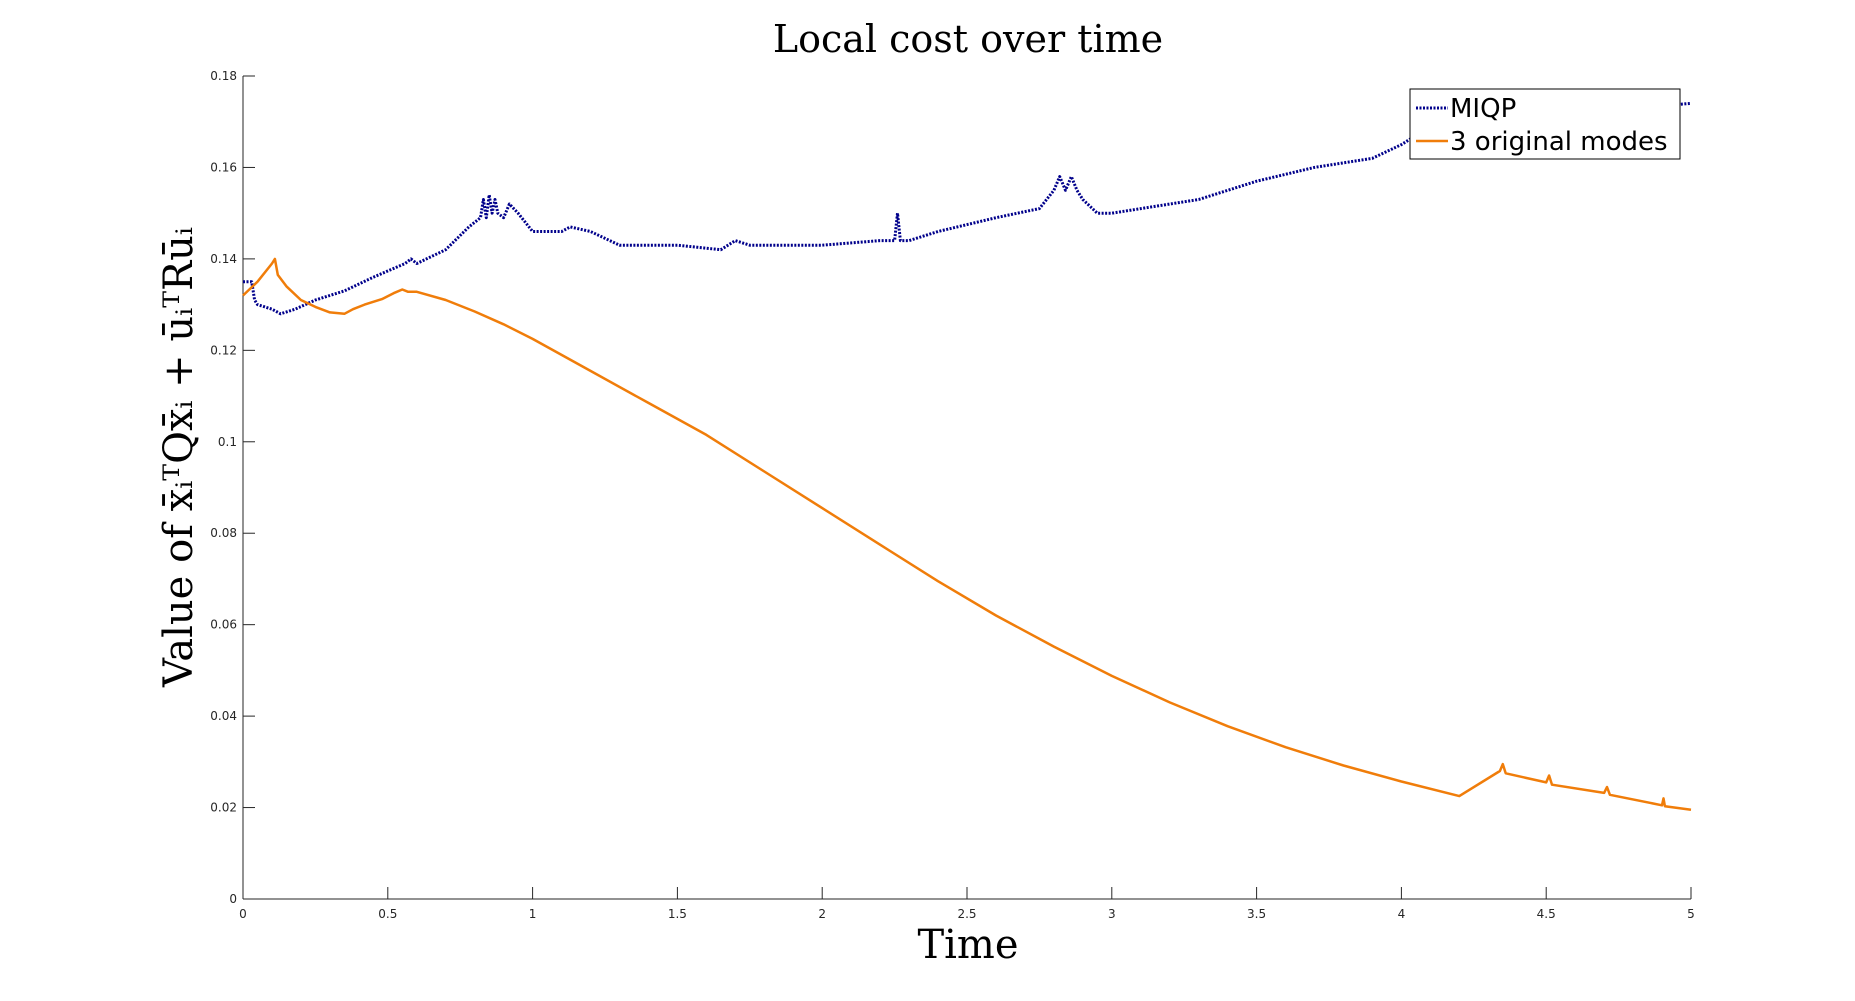 The width and height of the screenshot is (1855, 1001). Describe the element at coordinates (223, 533) in the screenshot. I see `y-tick-label: 0.08` at that location.